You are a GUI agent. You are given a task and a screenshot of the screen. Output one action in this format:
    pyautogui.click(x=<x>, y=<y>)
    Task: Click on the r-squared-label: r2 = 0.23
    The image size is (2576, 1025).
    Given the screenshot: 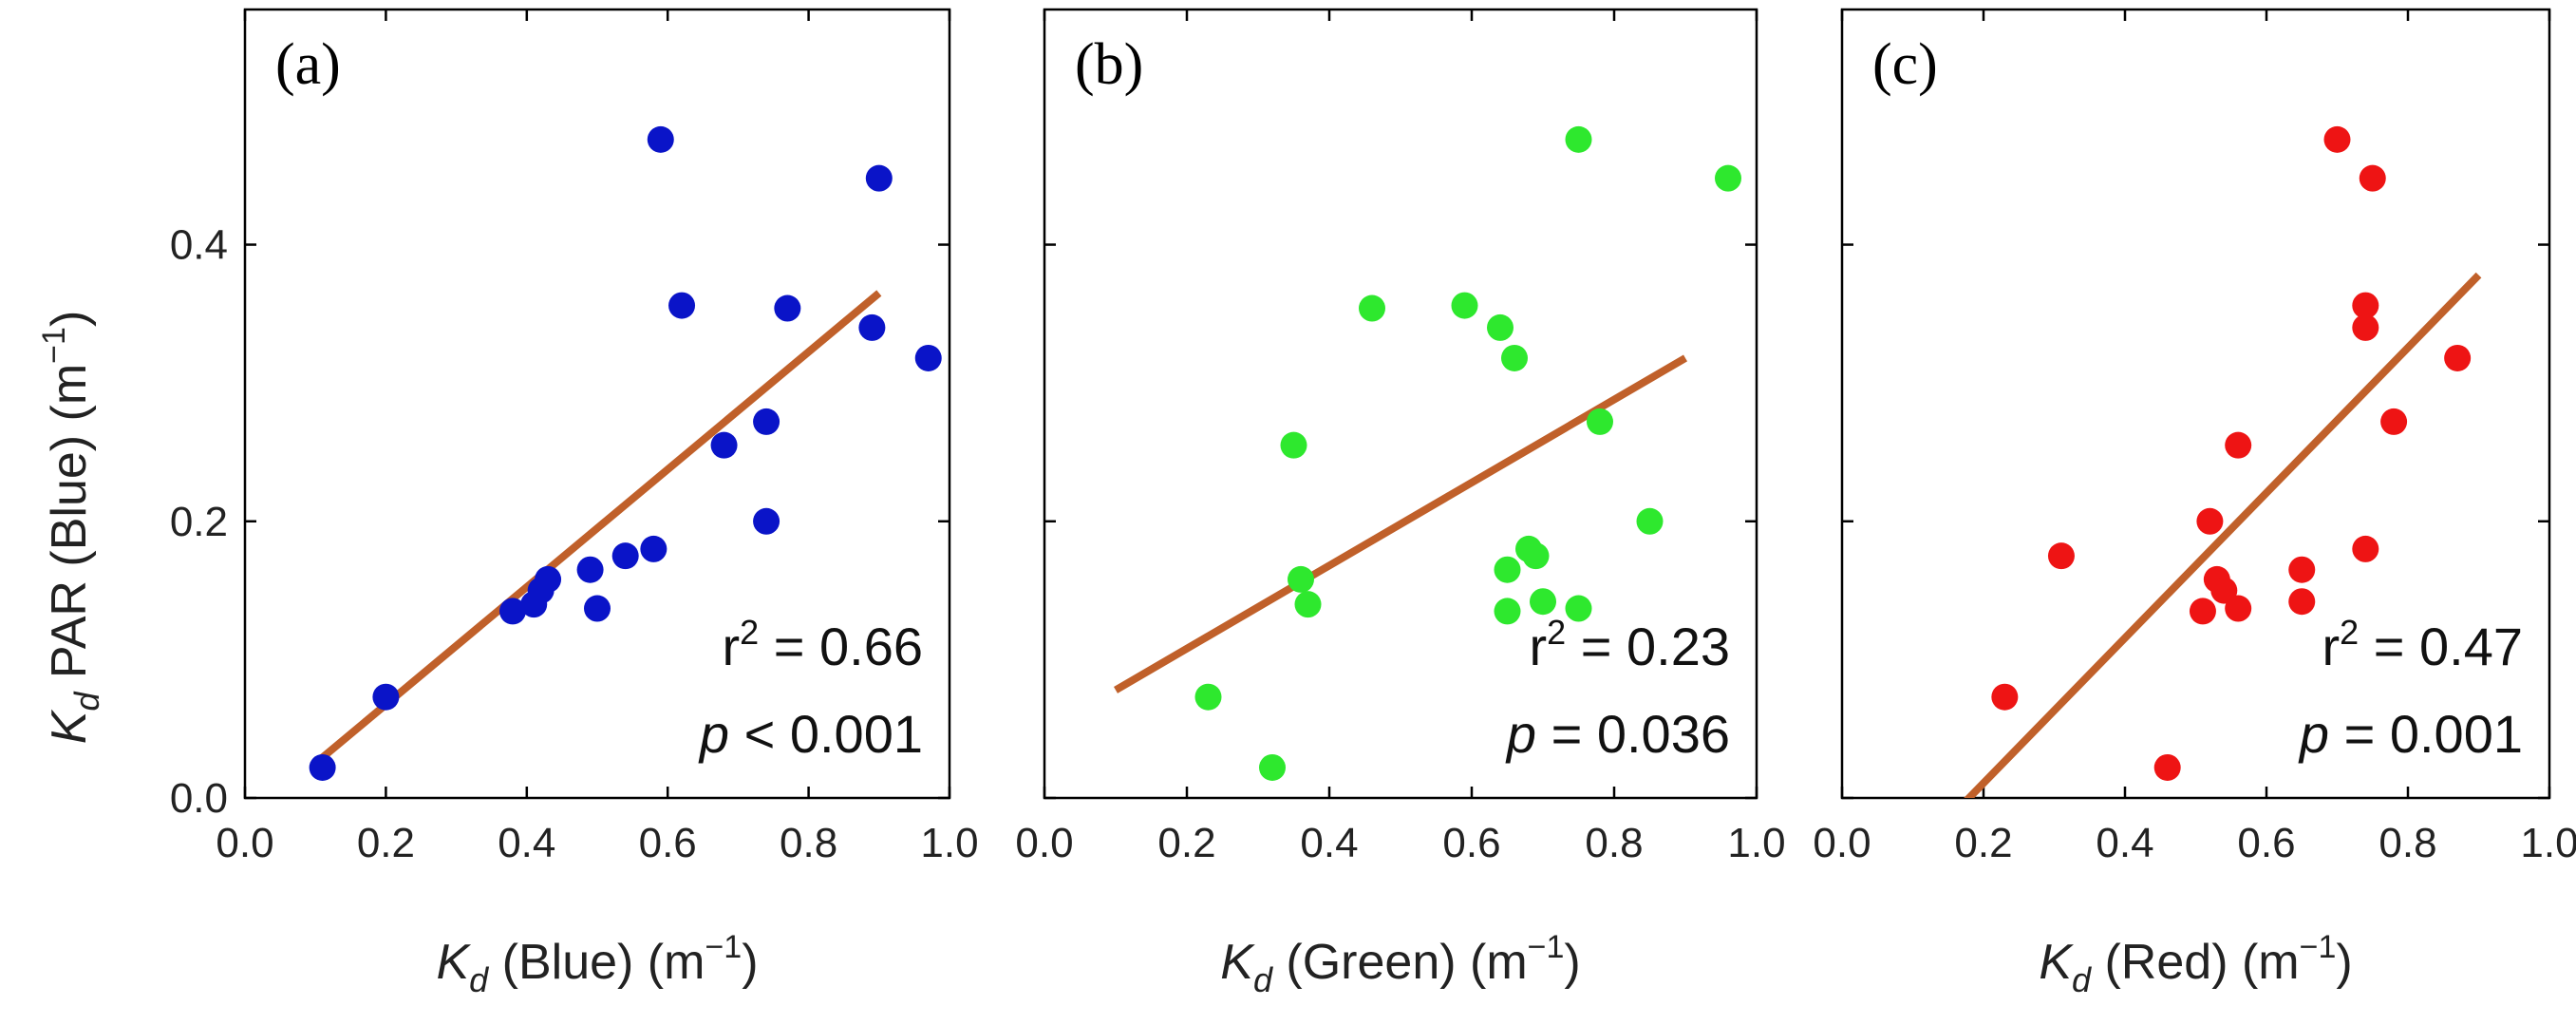 What is the action you would take?
    pyautogui.click(x=1630, y=644)
    